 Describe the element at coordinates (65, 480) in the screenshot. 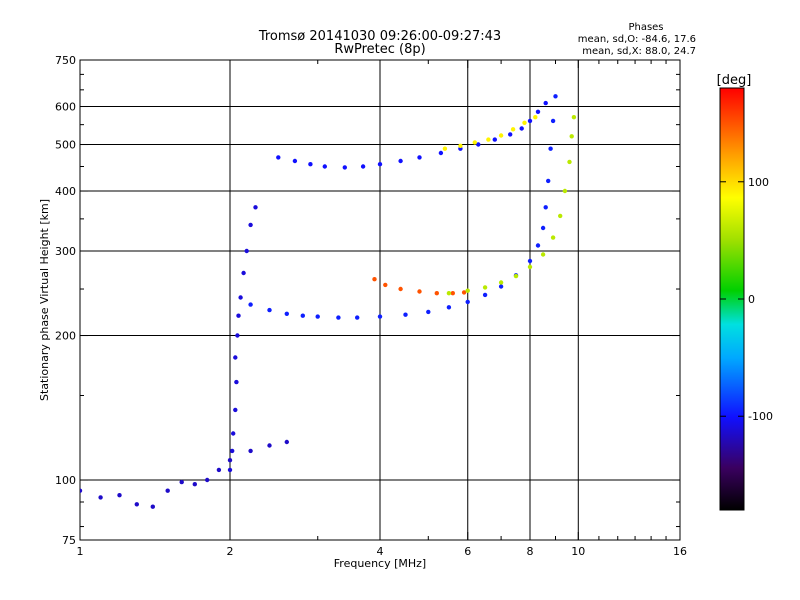

I see `y-tick-label: 100` at that location.